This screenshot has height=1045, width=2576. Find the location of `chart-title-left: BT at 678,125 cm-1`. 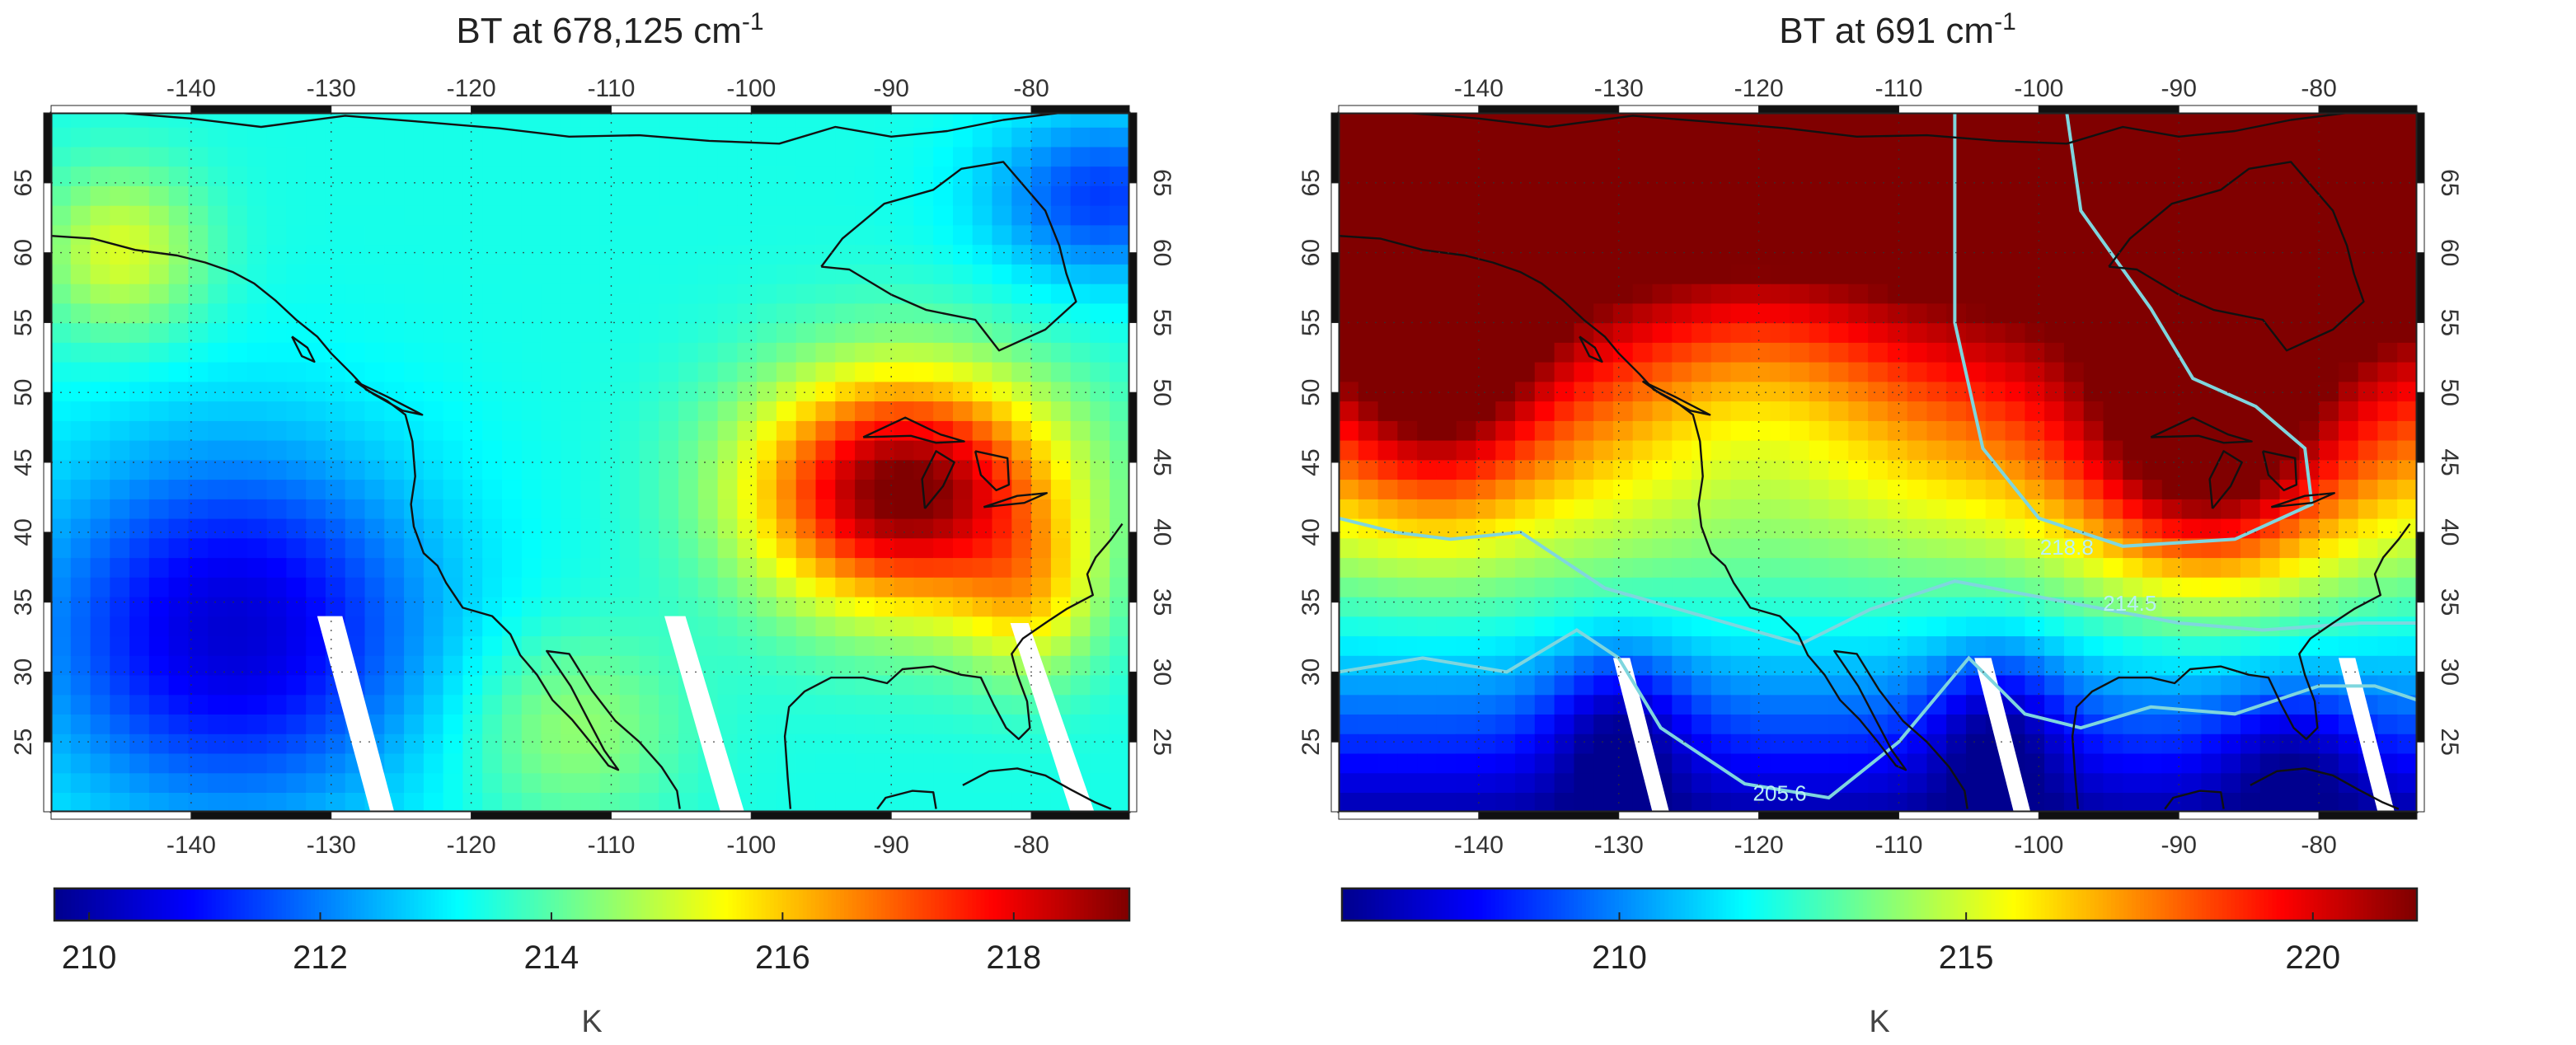

chart-title-left: BT at 678,125 cm-1 is located at coordinates (609, 29).